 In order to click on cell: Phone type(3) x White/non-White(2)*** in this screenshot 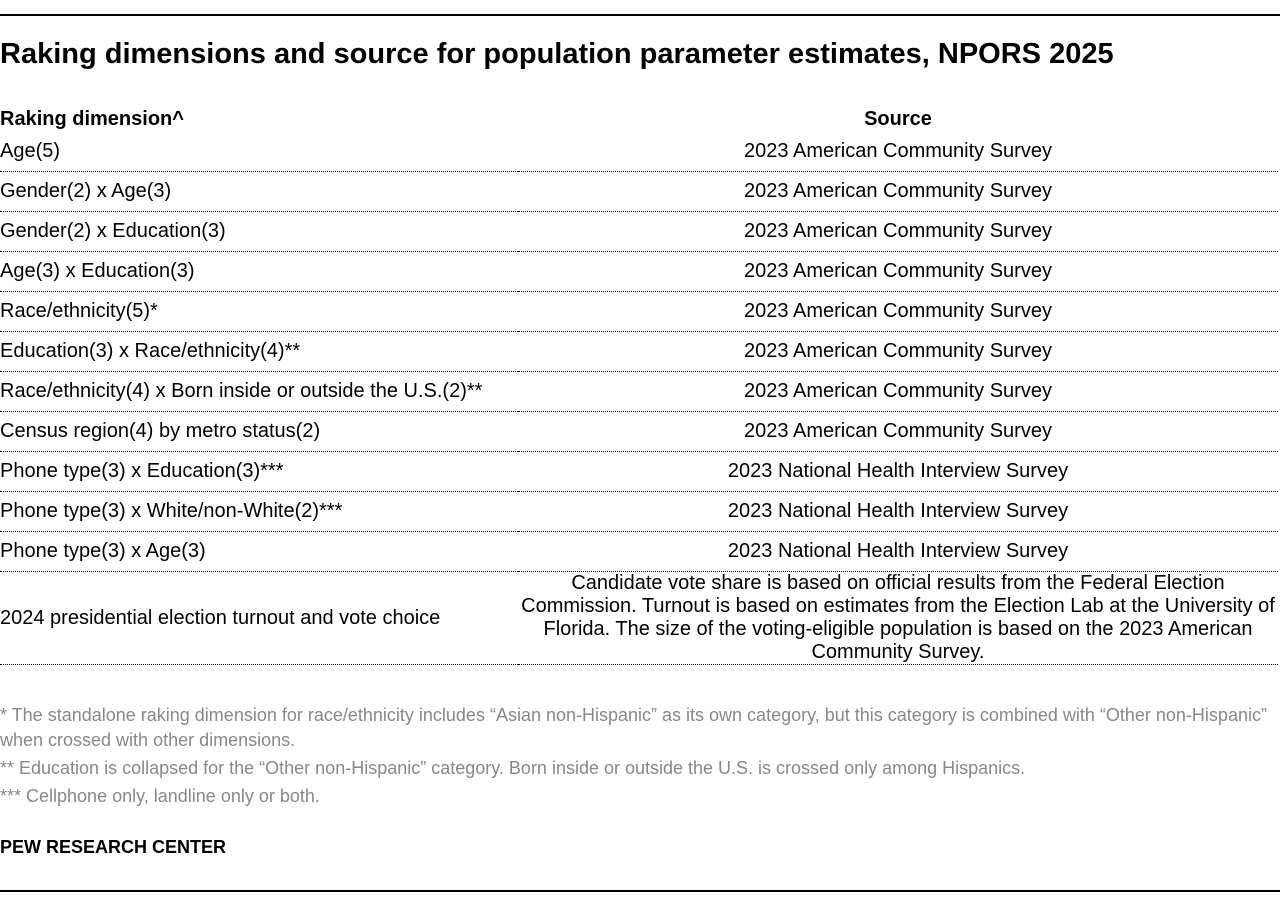, I will do `click(259, 511)`.